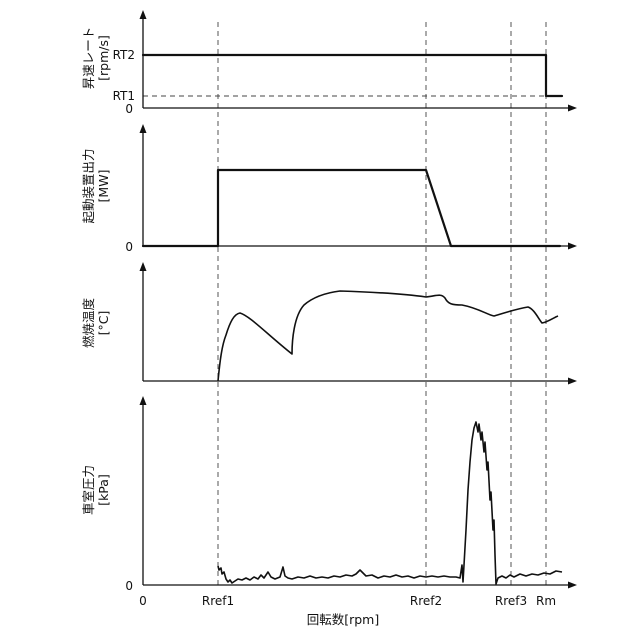 This screenshot has width=640, height=640. What do you see at coordinates (88, 323) in the screenshot?
I see `y-axis-label: 燃焼温度` at bounding box center [88, 323].